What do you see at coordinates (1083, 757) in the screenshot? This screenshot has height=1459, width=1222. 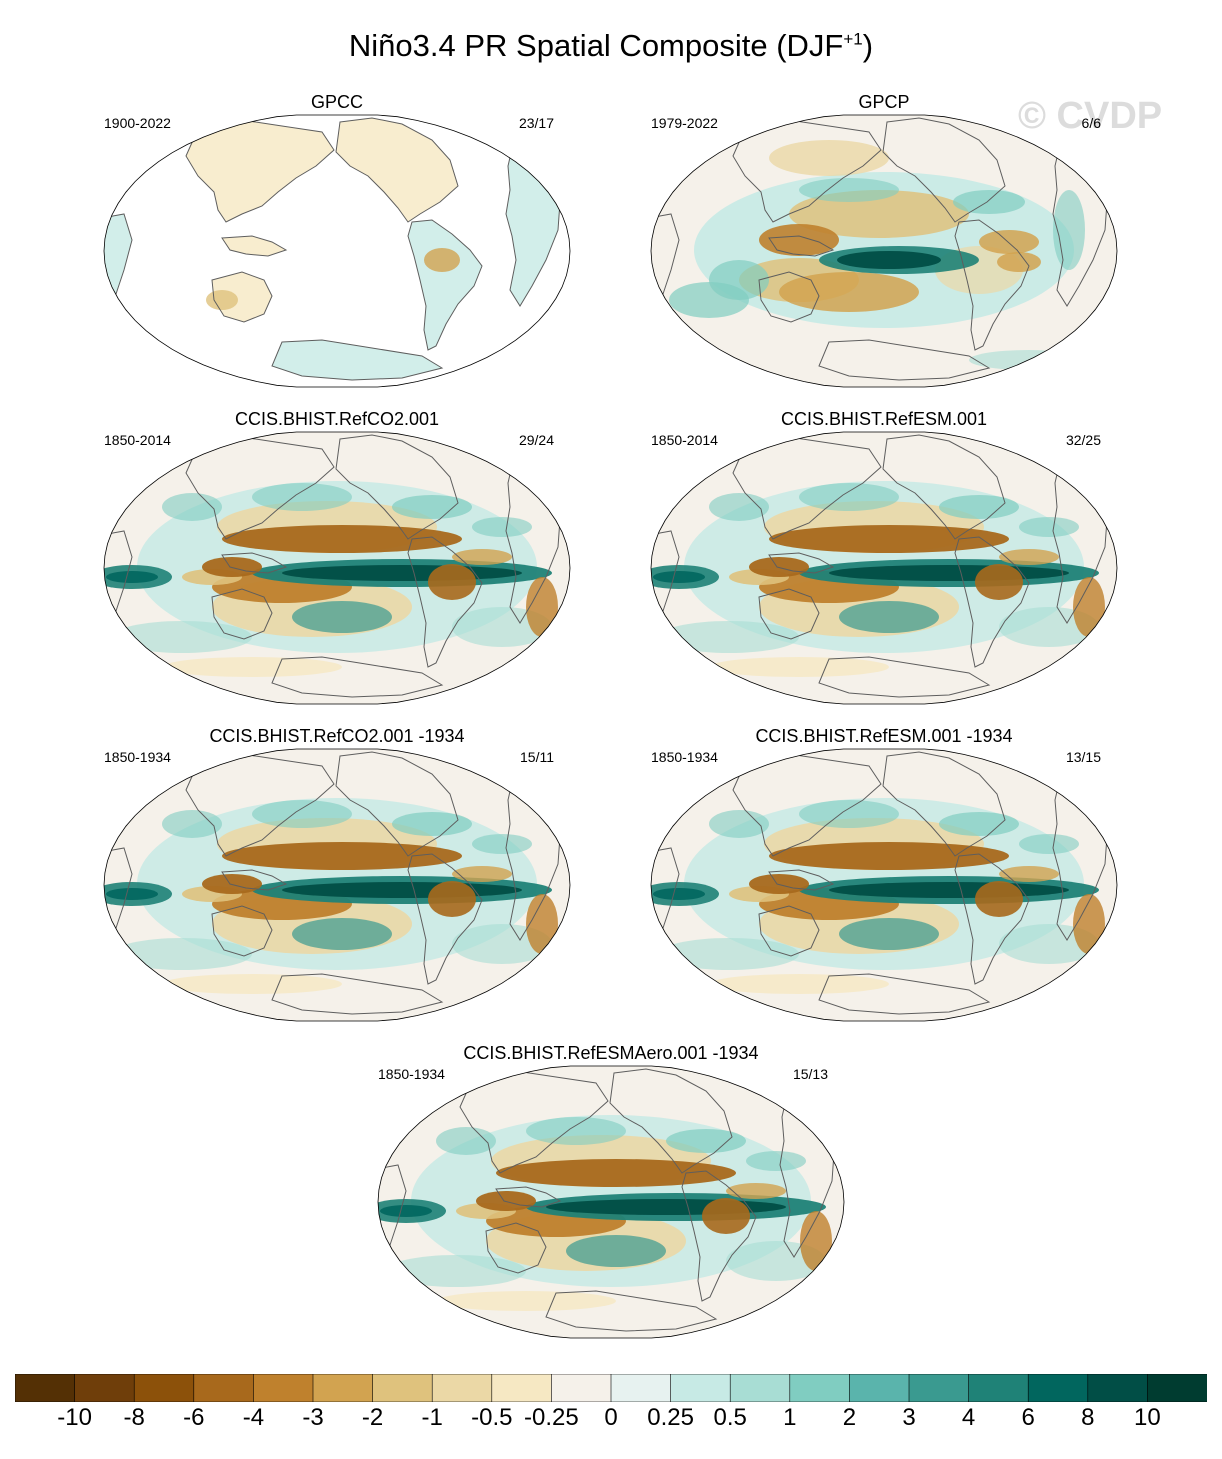 I see `panel-count: 13/15` at bounding box center [1083, 757].